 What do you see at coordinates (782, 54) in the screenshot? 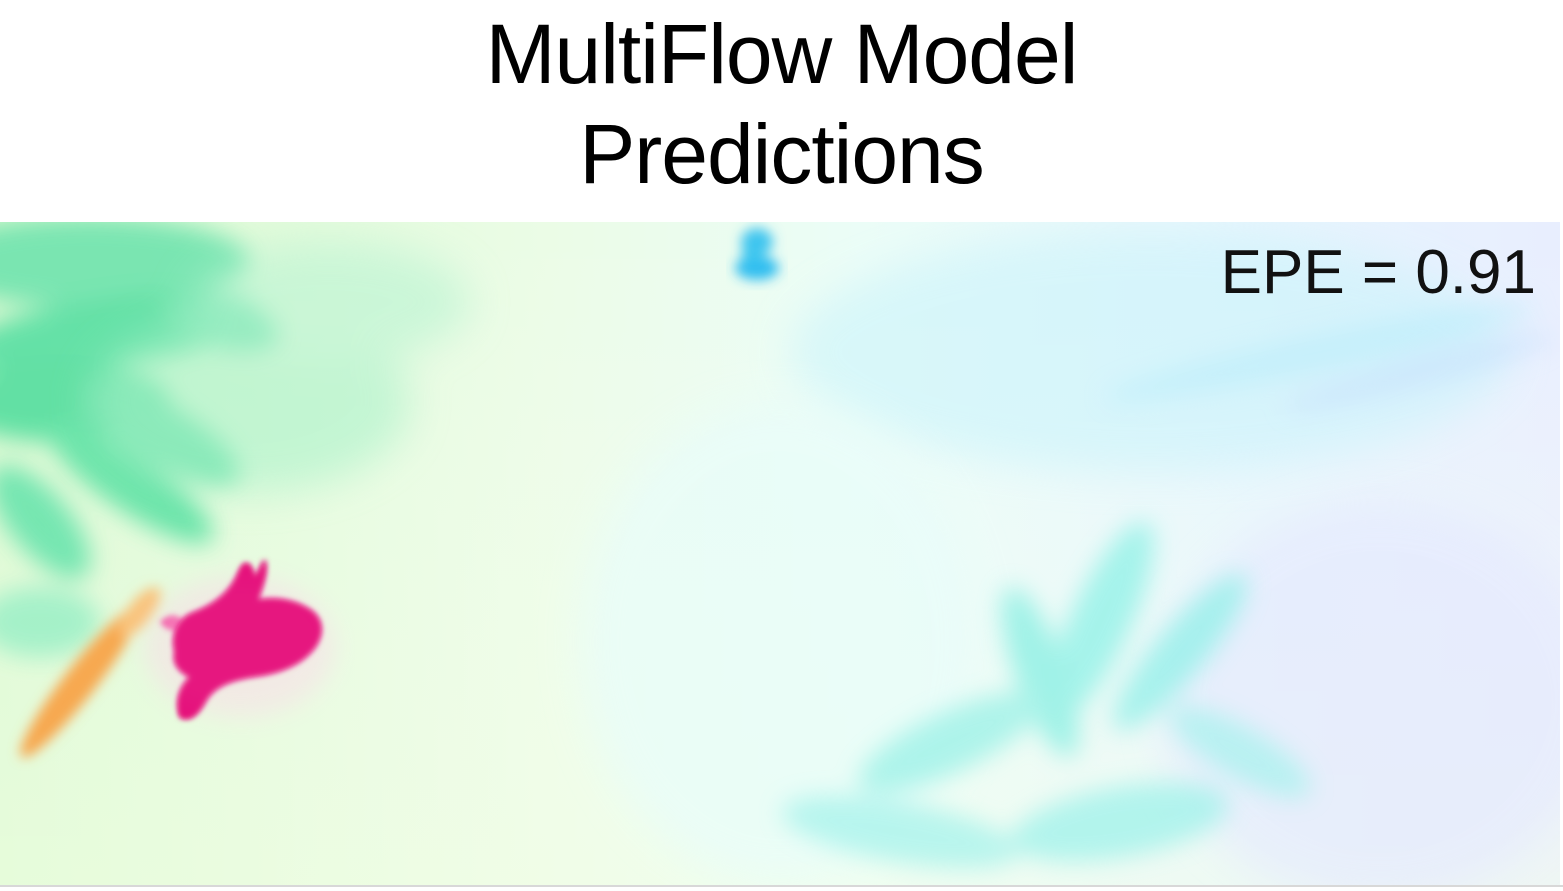
I see `title-line-1: MultiFlow Model` at bounding box center [782, 54].